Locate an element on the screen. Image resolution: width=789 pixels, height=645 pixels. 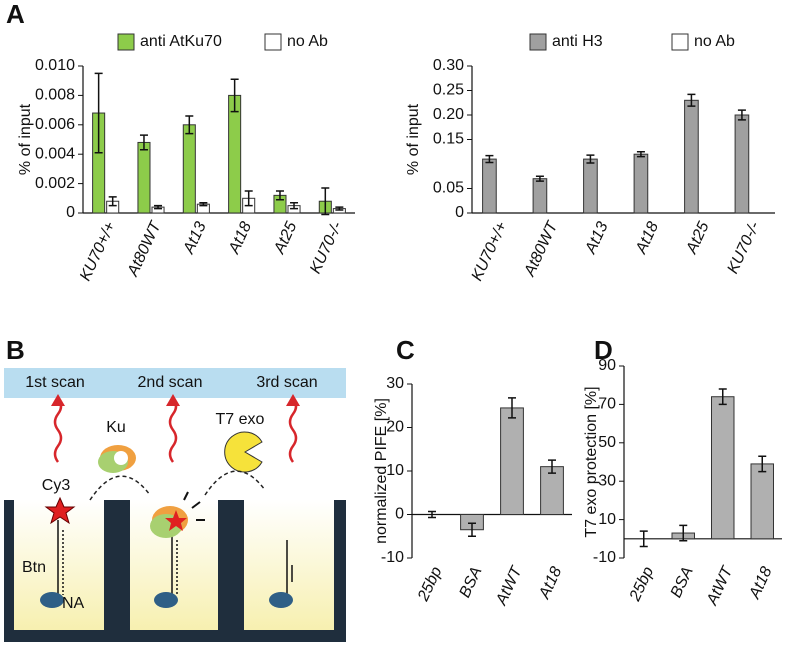
ku-bound is located at coordinates (177, 514).